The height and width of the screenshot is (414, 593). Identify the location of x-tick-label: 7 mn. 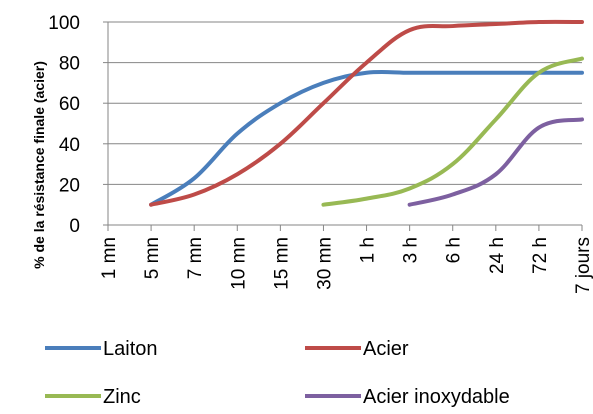
(195, 258).